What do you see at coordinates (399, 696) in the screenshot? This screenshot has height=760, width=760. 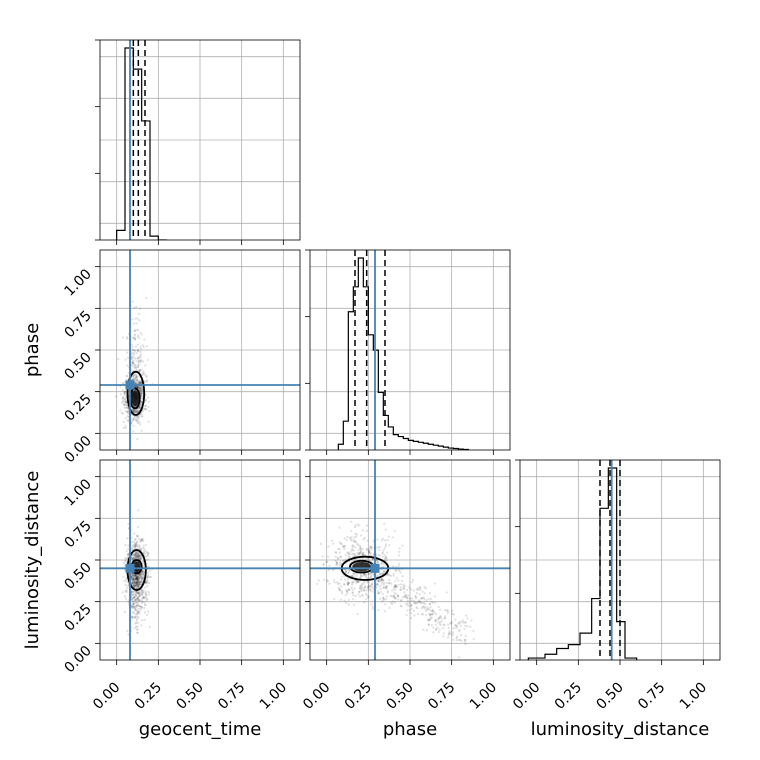 I see `x-tick-label: 0.50` at bounding box center [399, 696].